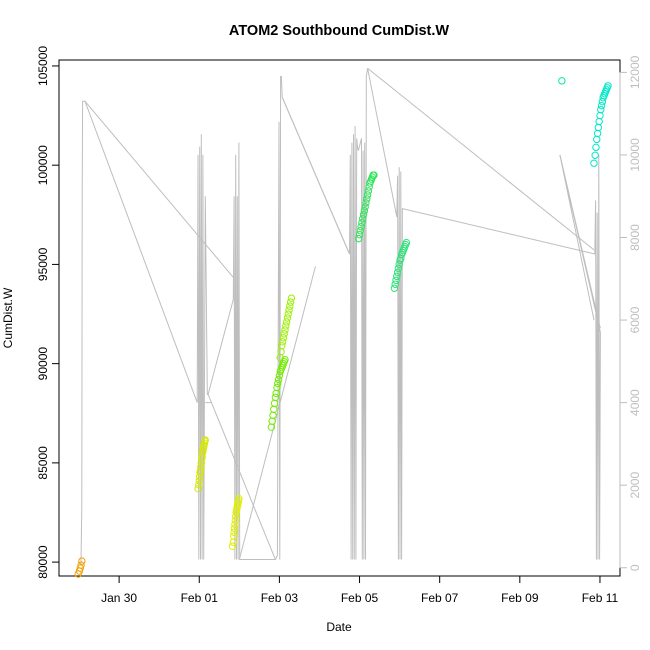 This screenshot has height=650, width=650. Describe the element at coordinates (200, 598) in the screenshot. I see `x-tick-label: Feb 01` at that location.